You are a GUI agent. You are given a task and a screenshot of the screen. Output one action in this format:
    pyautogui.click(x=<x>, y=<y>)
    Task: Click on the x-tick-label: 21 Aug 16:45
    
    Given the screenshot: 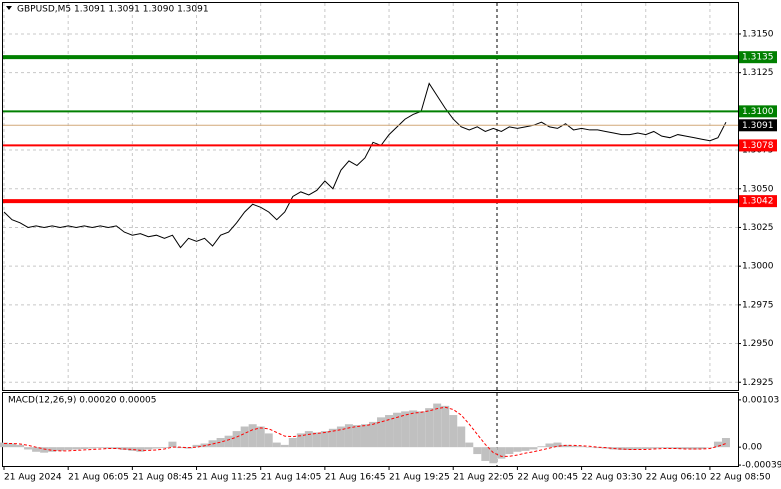 What is the action you would take?
    pyautogui.click(x=355, y=478)
    